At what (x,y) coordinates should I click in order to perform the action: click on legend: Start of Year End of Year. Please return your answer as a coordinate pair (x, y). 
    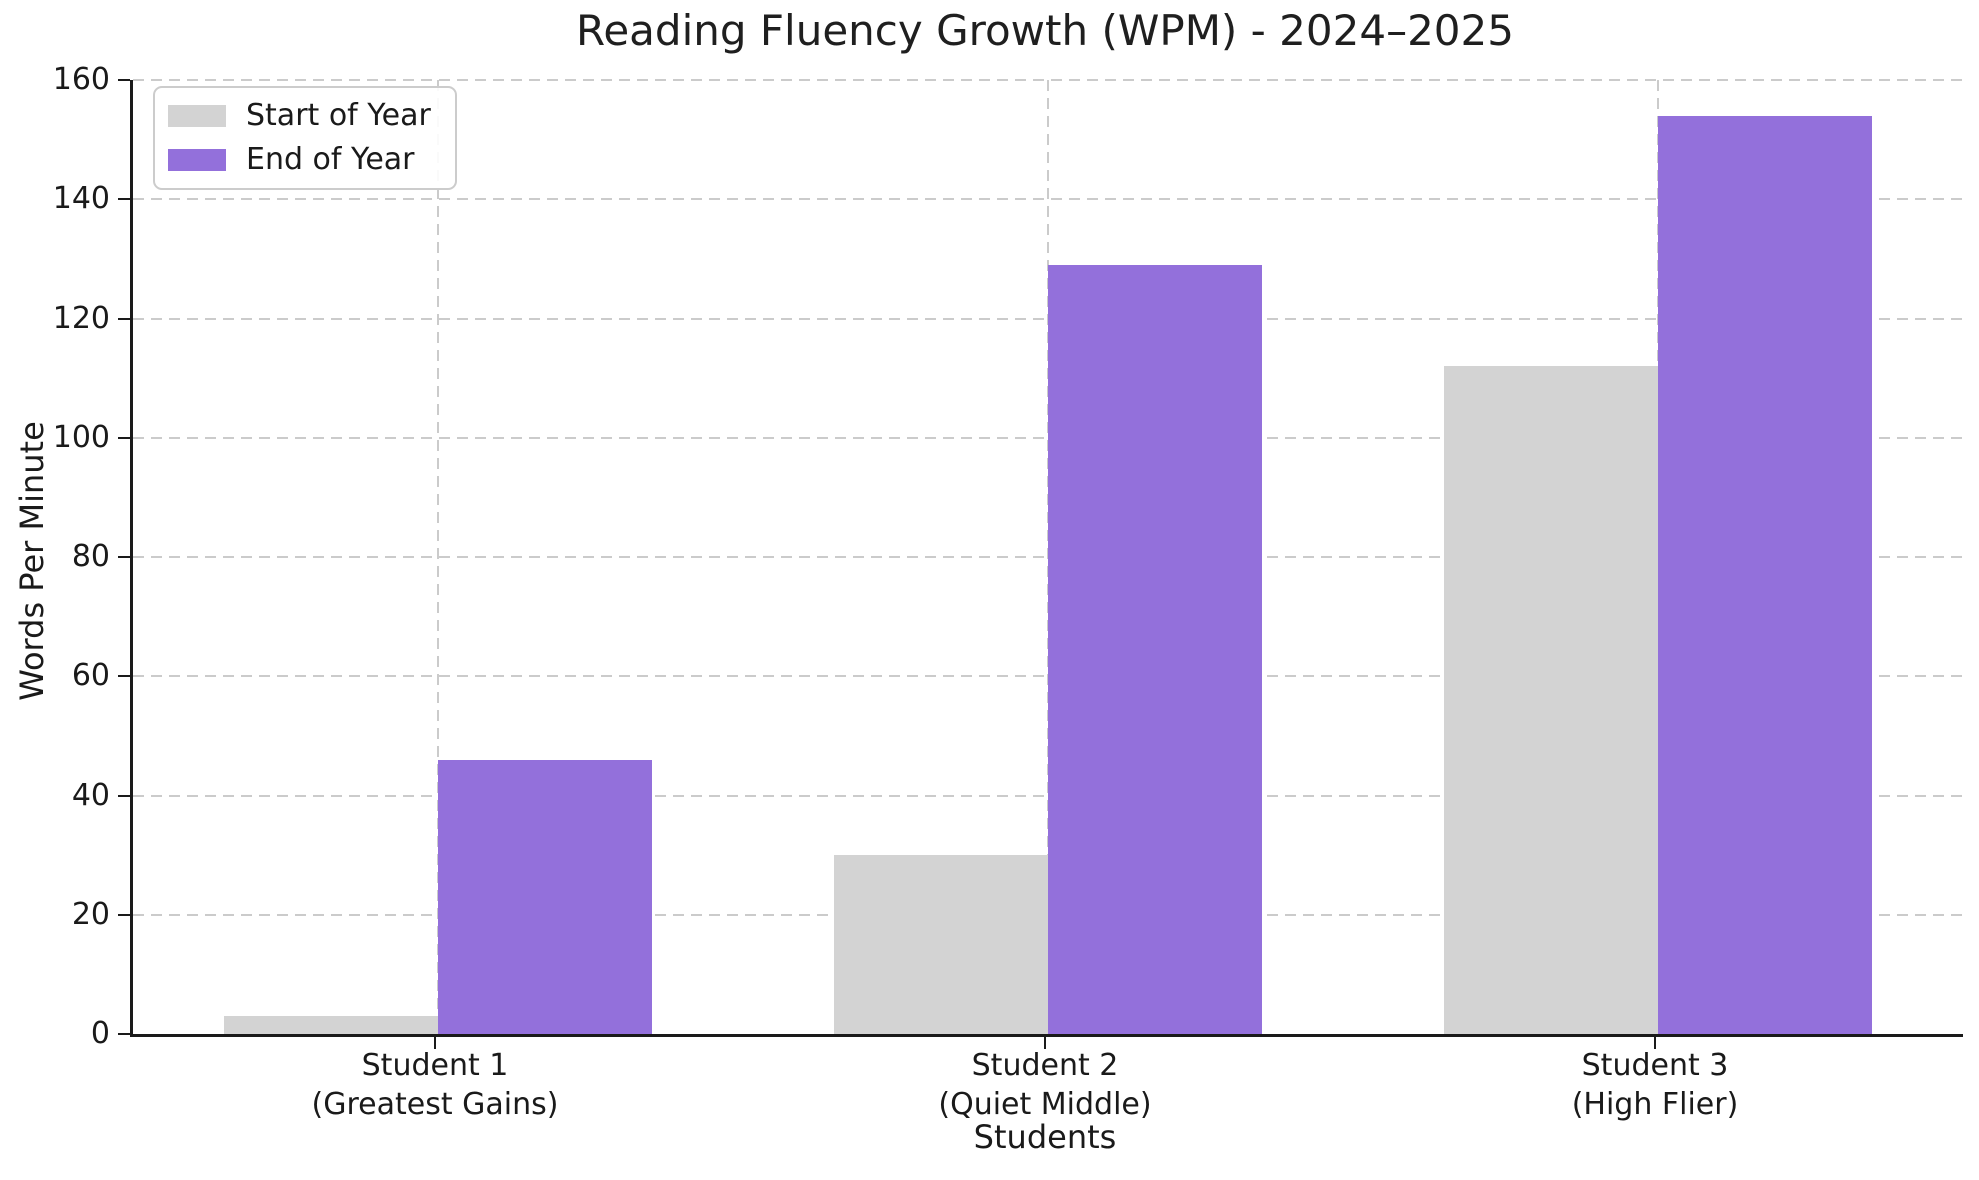
    Looking at the image, I should click on (305, 138).